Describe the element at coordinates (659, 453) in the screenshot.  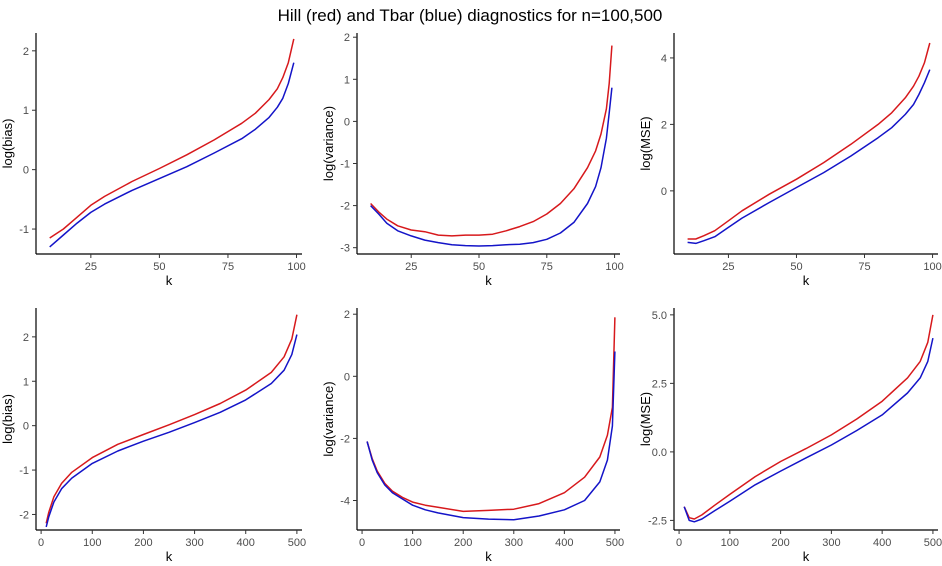
I see `y-tick-label: 0.0` at that location.